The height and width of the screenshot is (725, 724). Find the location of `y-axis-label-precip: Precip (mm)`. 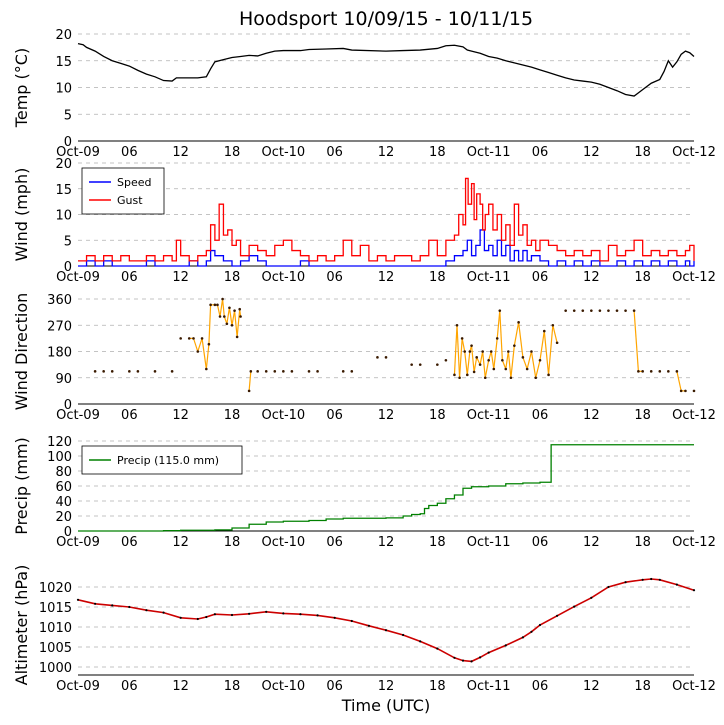

y-axis-label-precip: Precip (mm) is located at coordinates (21, 486).